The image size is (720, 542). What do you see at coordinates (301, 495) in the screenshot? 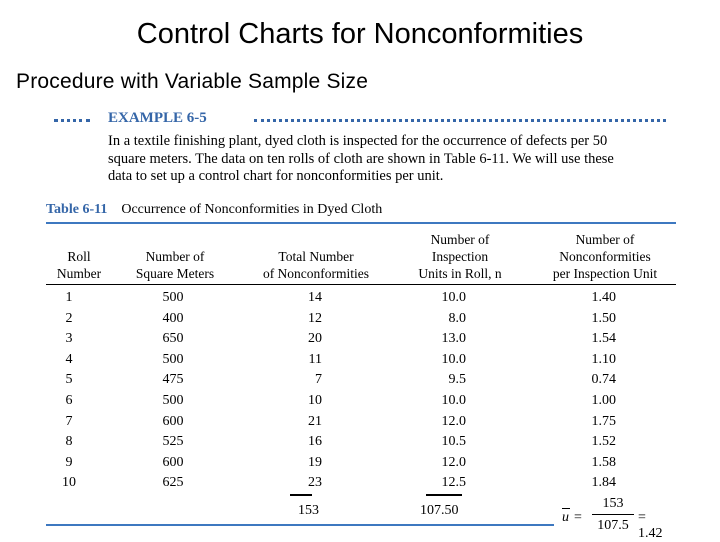
I see `sum-line-nonconformities` at bounding box center [301, 495].